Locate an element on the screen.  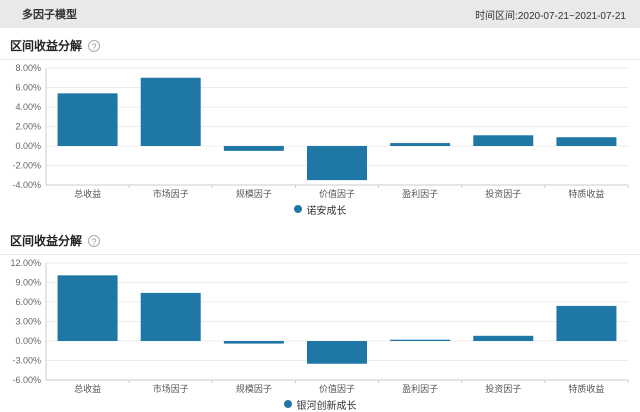
y-axis-tick-label: 2.00% is located at coordinates (28, 127).